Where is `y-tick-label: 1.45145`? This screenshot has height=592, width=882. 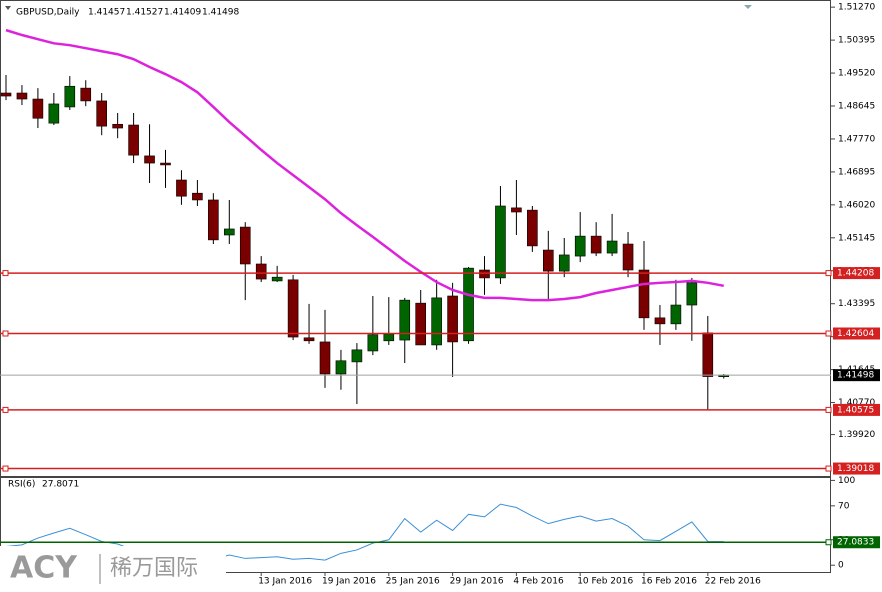 y-tick-label: 1.45145 is located at coordinates (856, 238).